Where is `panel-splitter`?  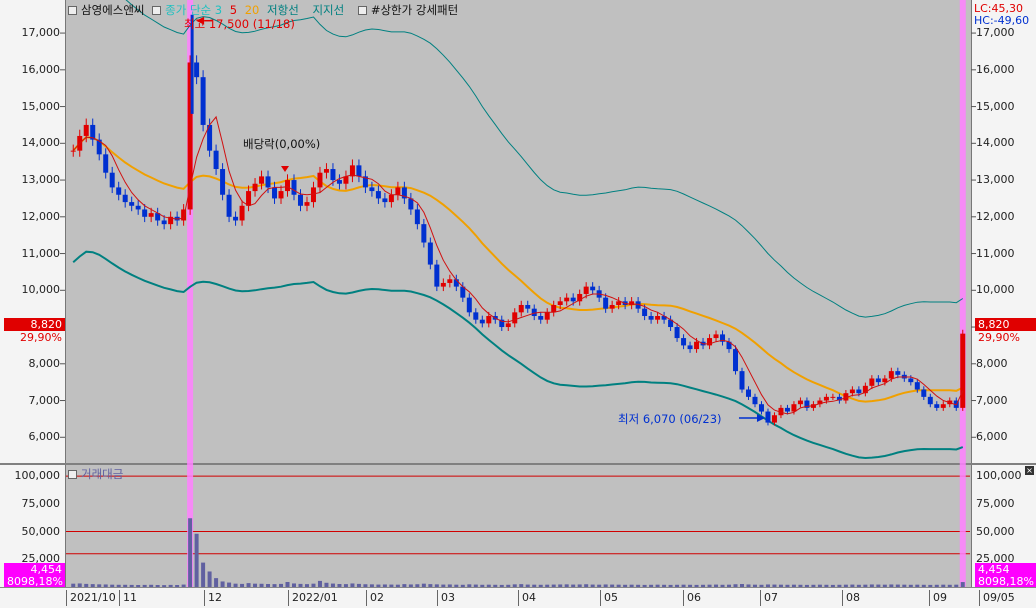
panel-splitter is located at coordinates (518, 464).